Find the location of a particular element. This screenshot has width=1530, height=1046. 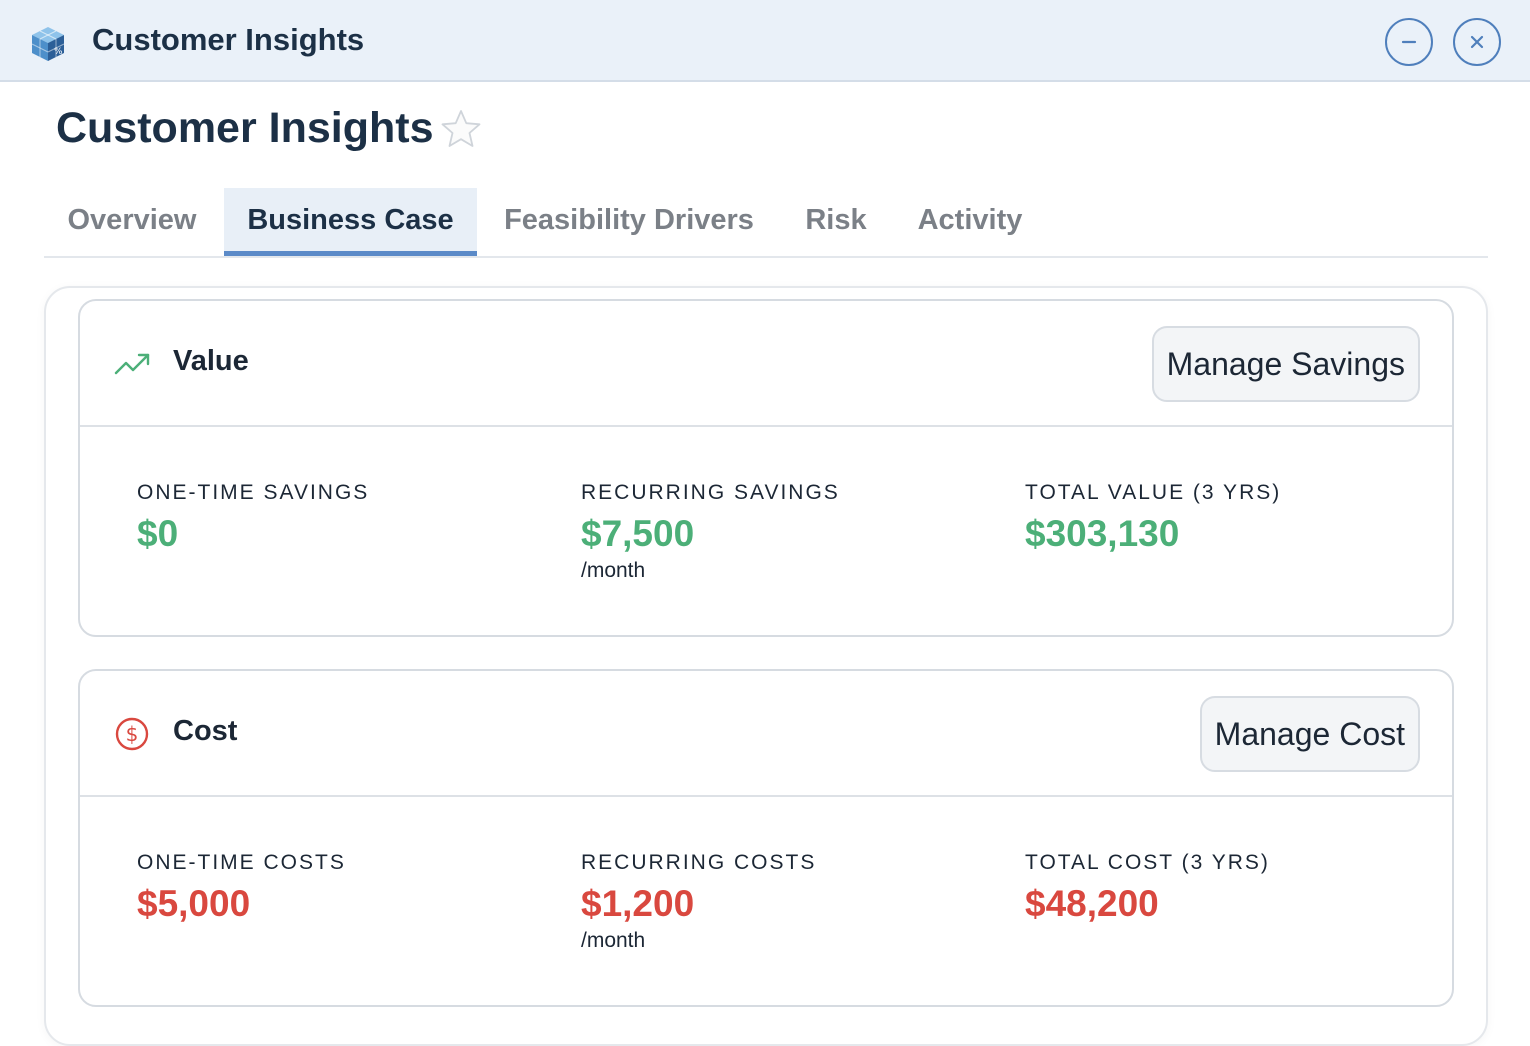

metric-value: $1,200 is located at coordinates (638, 903).